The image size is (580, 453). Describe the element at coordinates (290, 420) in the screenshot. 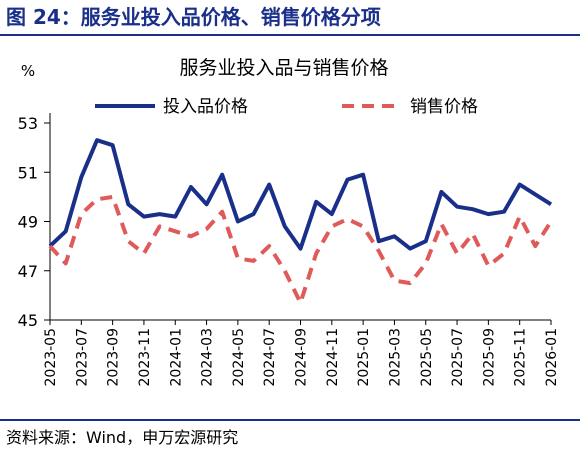

I see `bottom-divider` at that location.